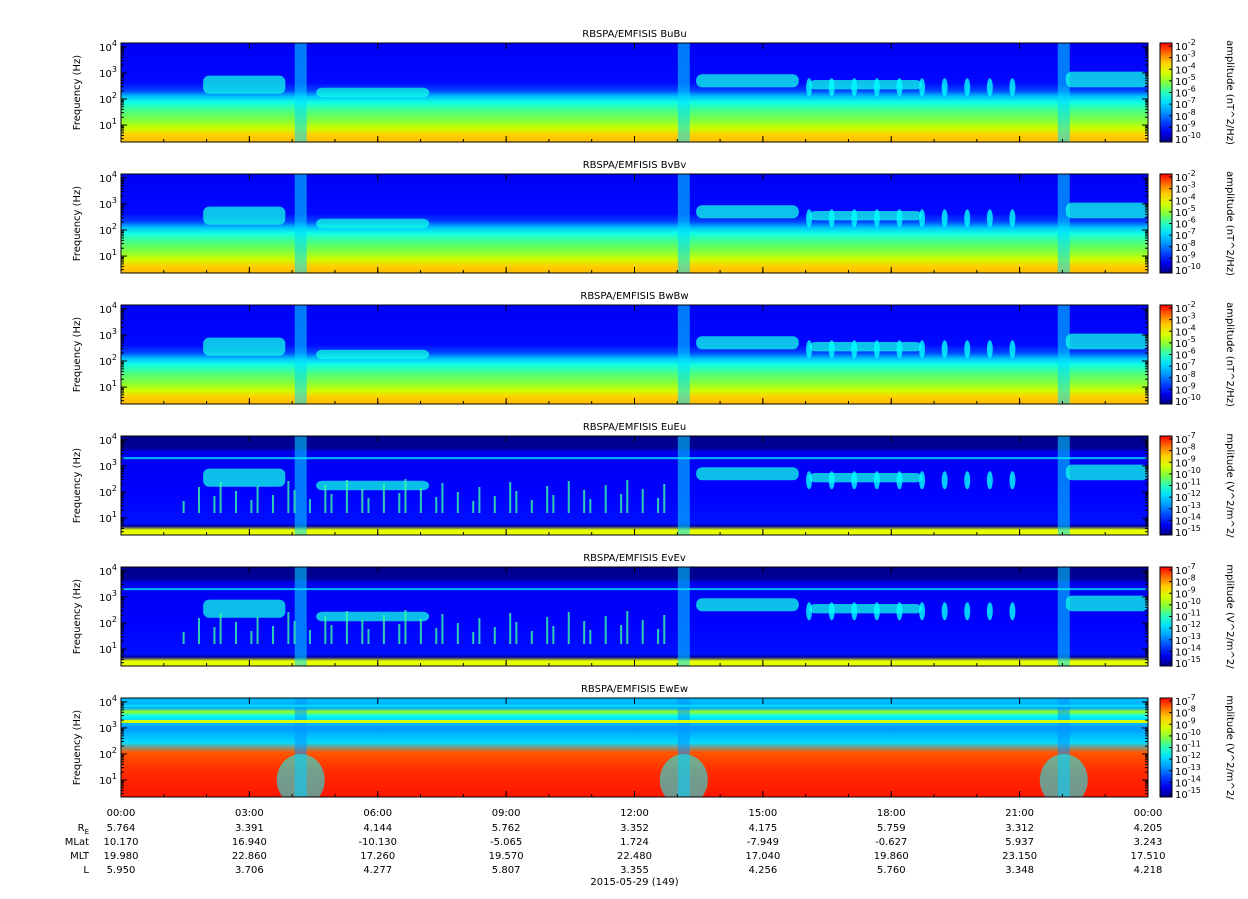  Describe the element at coordinates (300, 775) in the screenshot. I see `perigee-dip` at that location.